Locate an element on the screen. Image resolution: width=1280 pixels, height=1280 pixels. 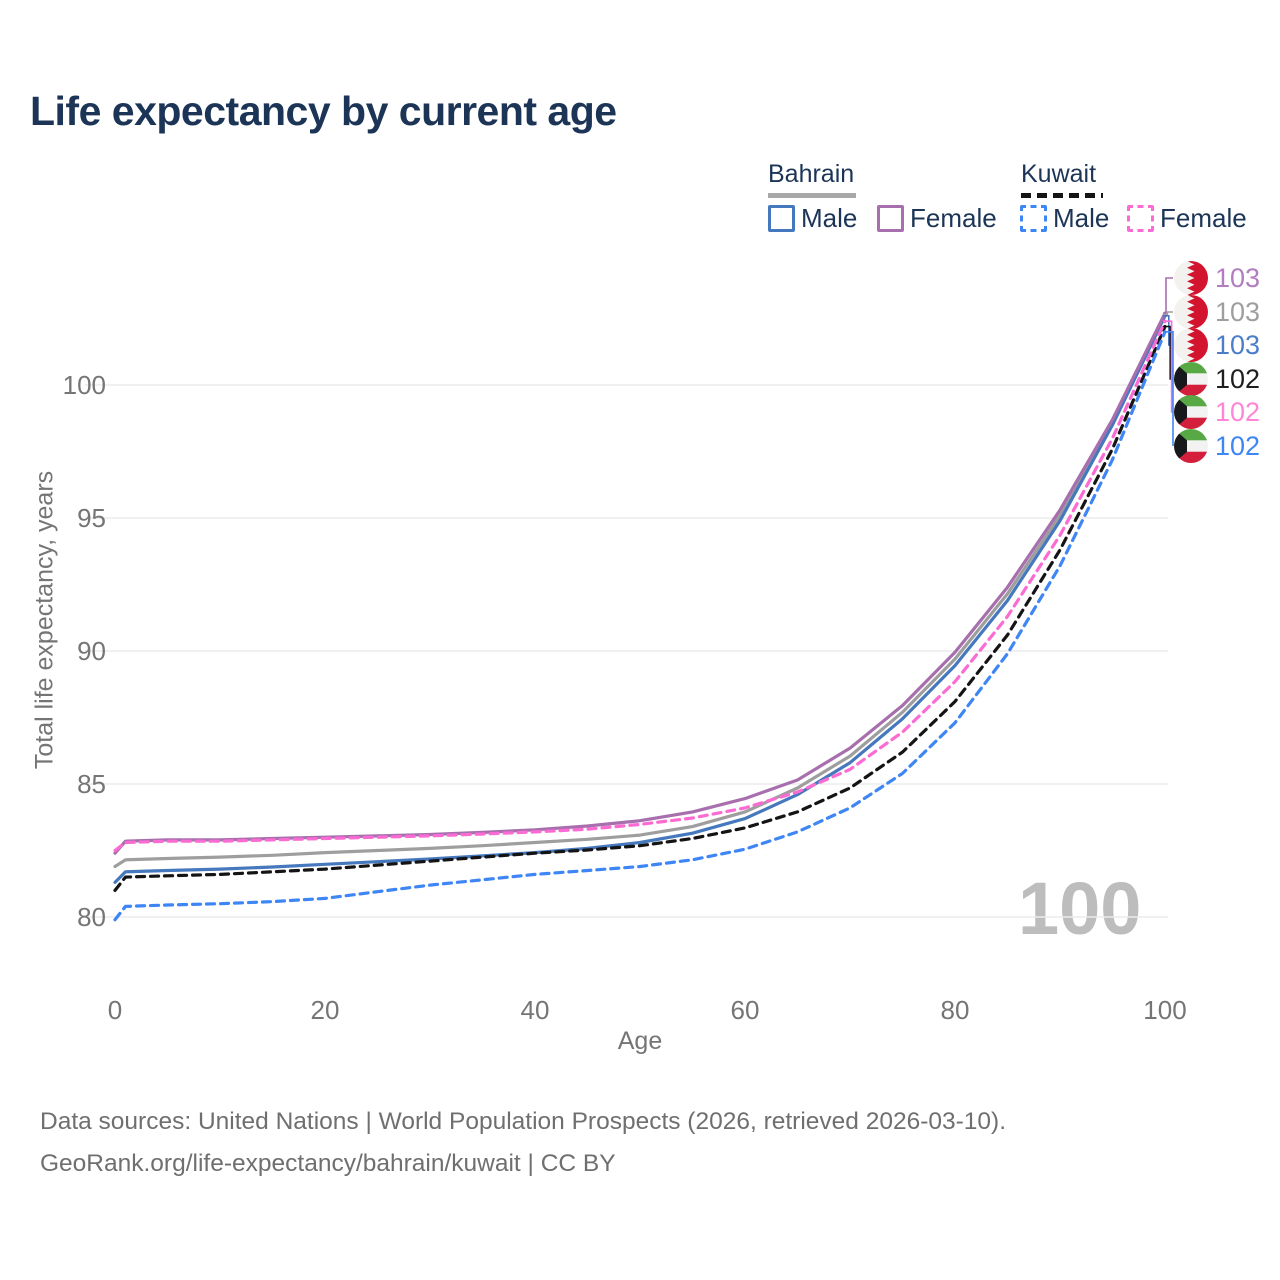
x-tick-100: 100 is located at coordinates (1165, 1010).